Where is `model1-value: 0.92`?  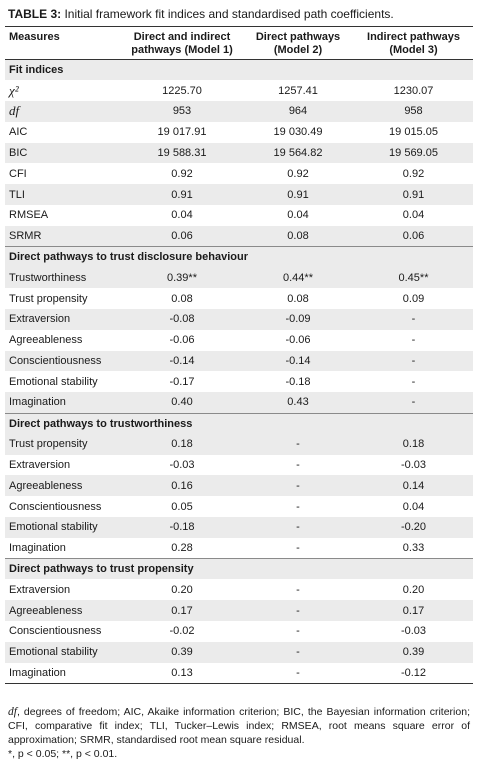
model1-value: 0.92 is located at coordinates (182, 173).